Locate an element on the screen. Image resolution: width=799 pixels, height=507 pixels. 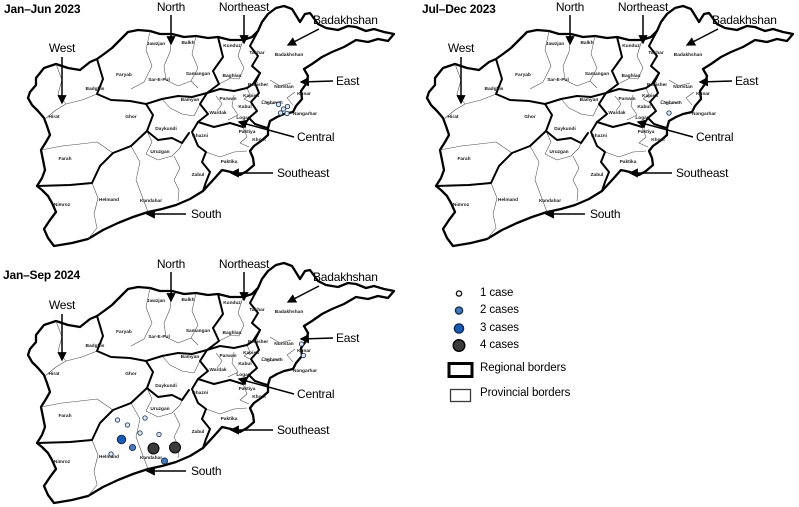
legend-label: Regional borders is located at coordinates (523, 367).